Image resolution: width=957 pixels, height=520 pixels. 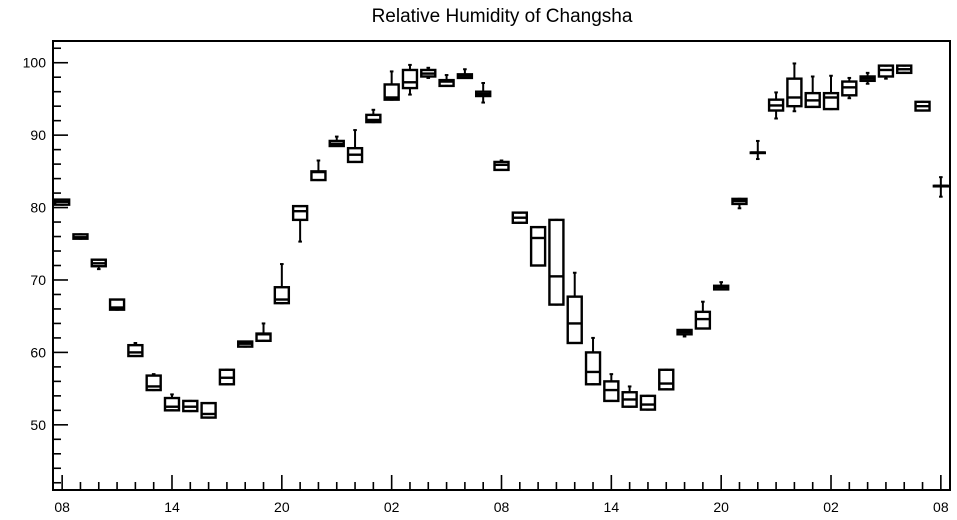 What do you see at coordinates (45, 265) in the screenshot?
I see `y-axis: 50 60 70 80 90 100` at bounding box center [45, 265].